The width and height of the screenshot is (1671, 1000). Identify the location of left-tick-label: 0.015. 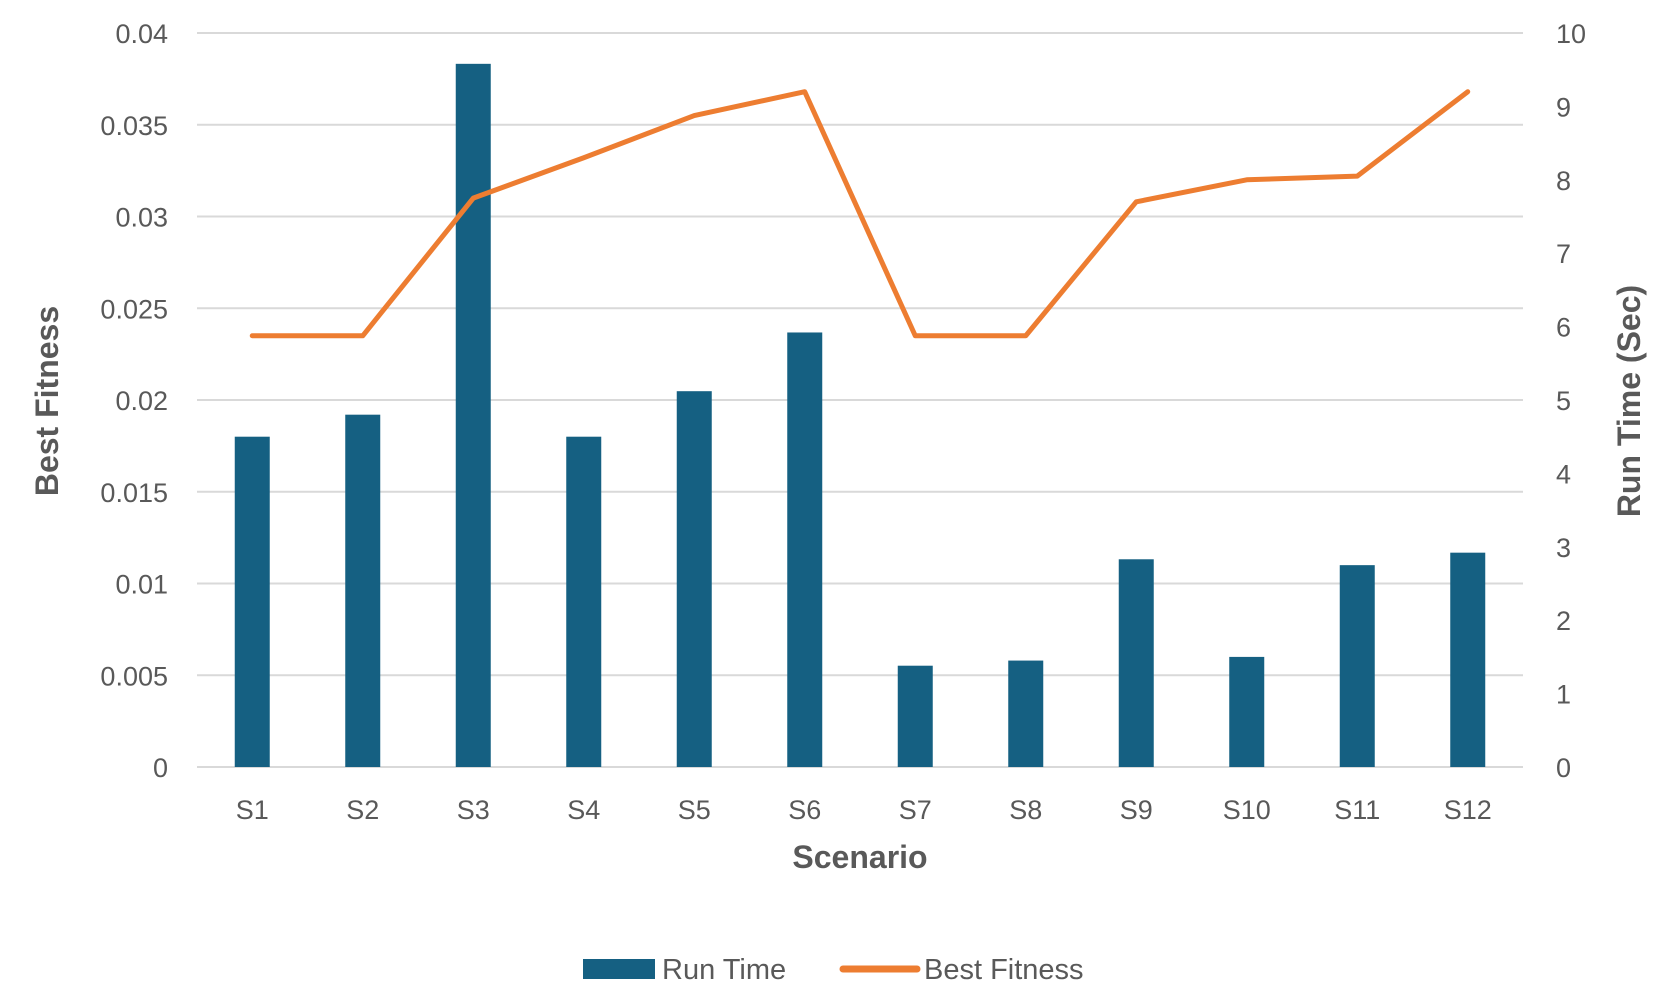
(134, 493).